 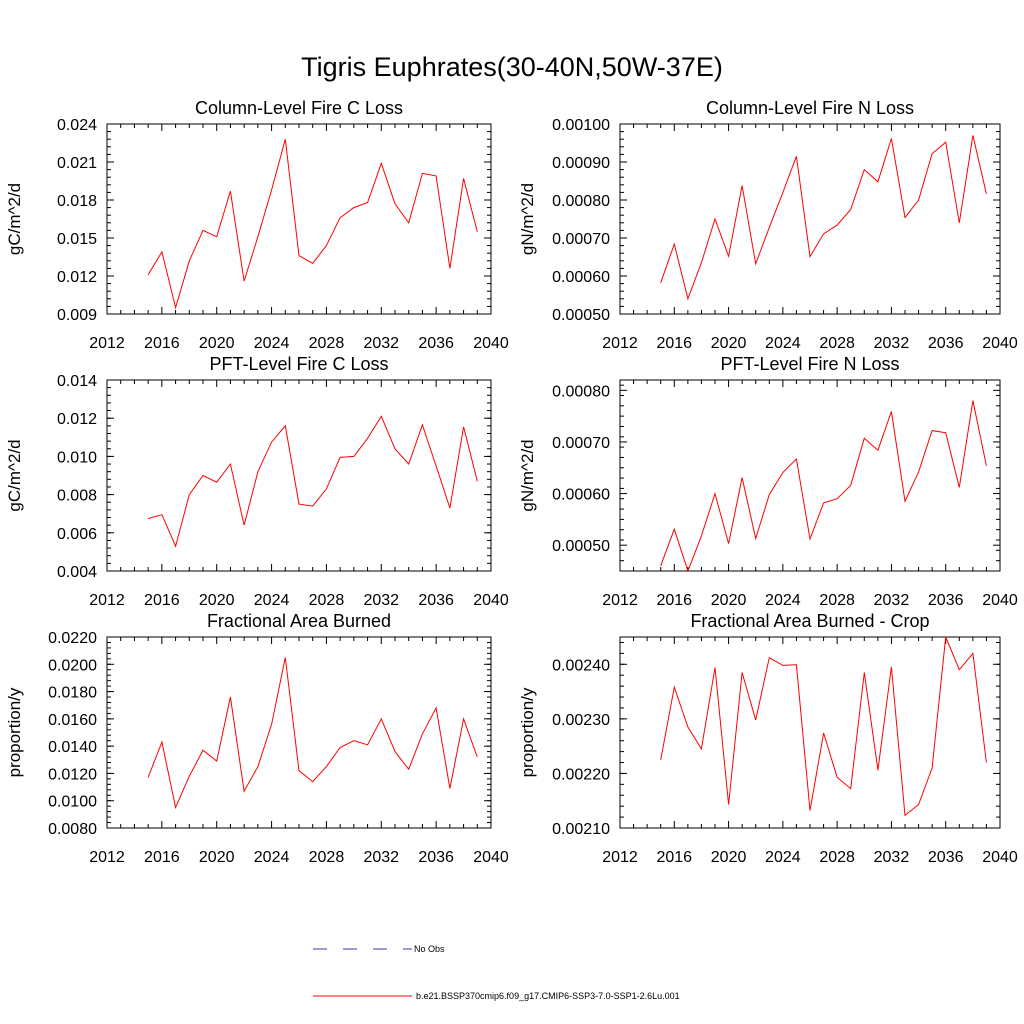 What do you see at coordinates (581, 665) in the screenshot?
I see `y-tick-label: 0.00240` at bounding box center [581, 665].